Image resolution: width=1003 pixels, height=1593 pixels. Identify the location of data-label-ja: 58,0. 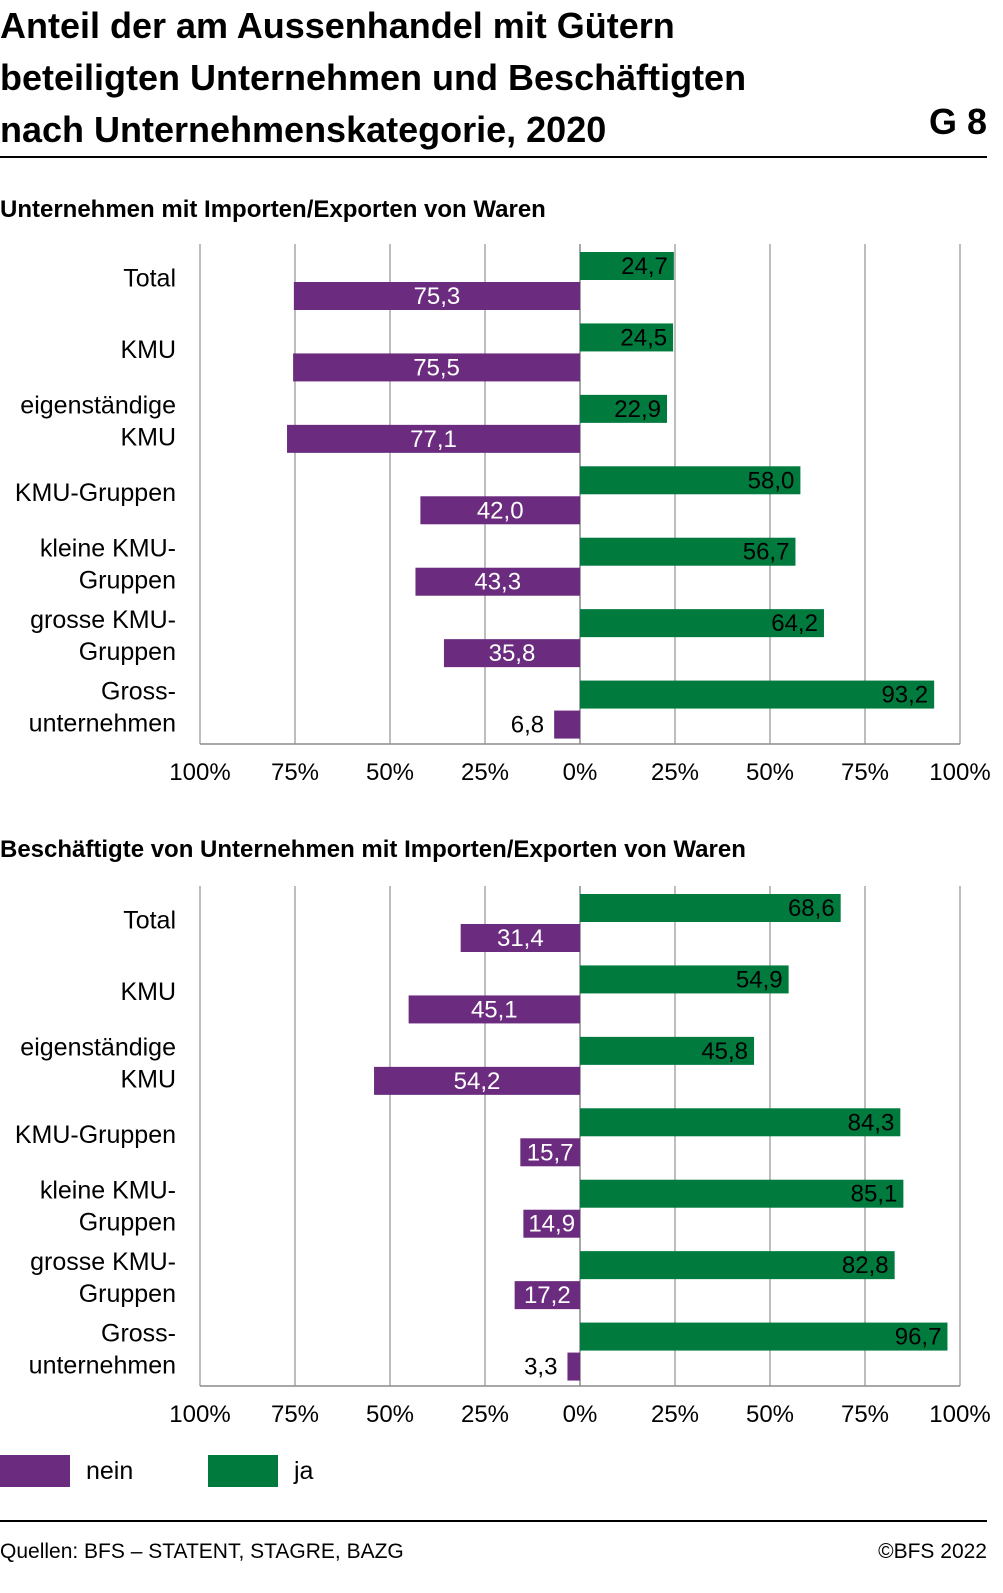
(771, 480).